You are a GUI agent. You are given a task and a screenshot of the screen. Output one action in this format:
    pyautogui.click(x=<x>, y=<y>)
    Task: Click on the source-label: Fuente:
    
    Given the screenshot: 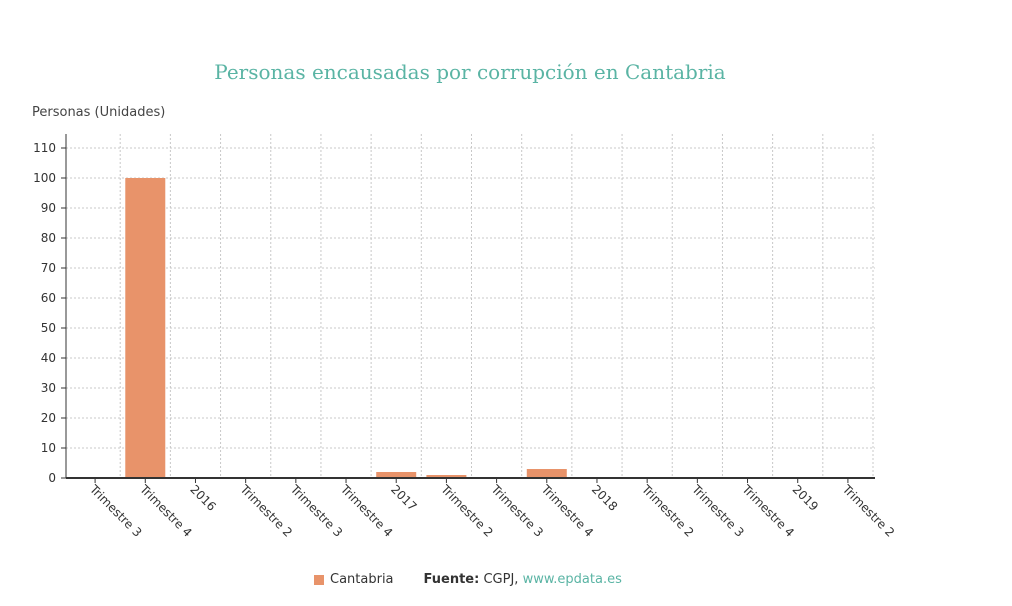 What is the action you would take?
    pyautogui.click(x=451, y=579)
    